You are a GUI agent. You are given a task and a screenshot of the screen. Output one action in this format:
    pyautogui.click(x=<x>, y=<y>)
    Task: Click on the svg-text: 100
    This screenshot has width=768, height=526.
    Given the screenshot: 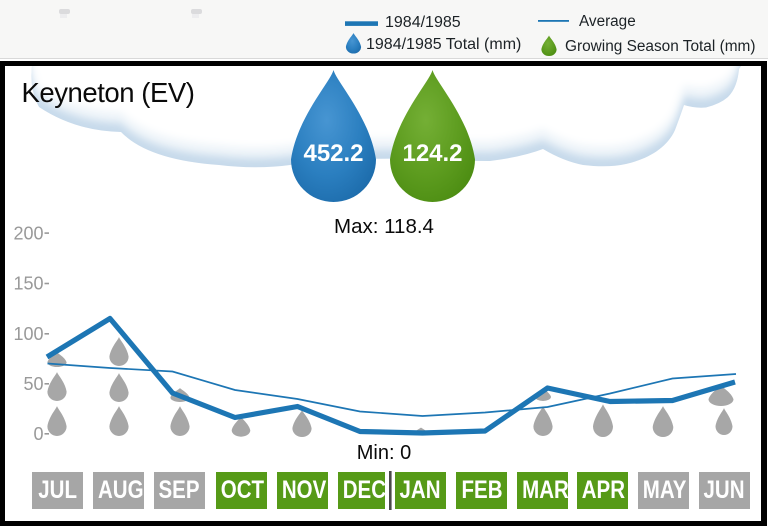 What is the action you would take?
    pyautogui.click(x=28, y=334)
    